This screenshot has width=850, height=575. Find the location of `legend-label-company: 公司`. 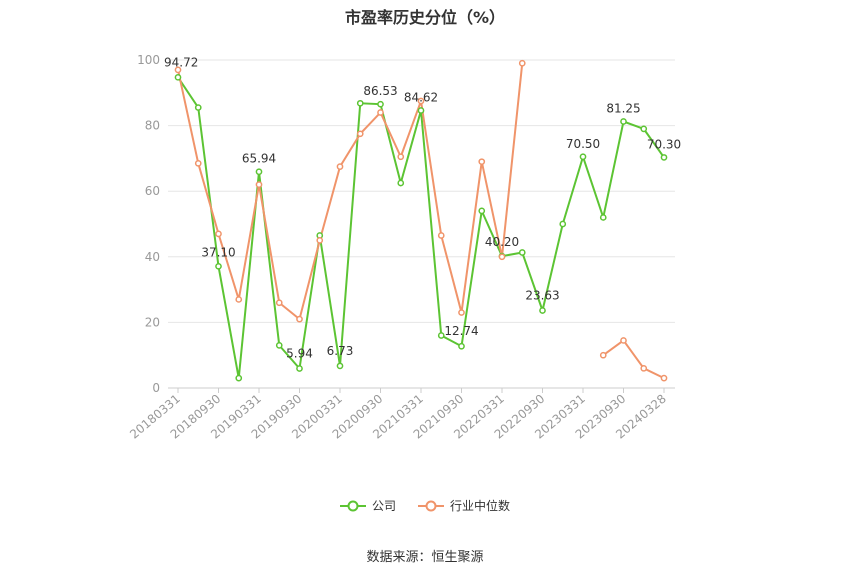

legend-label-company: 公司 is located at coordinates (383, 506).